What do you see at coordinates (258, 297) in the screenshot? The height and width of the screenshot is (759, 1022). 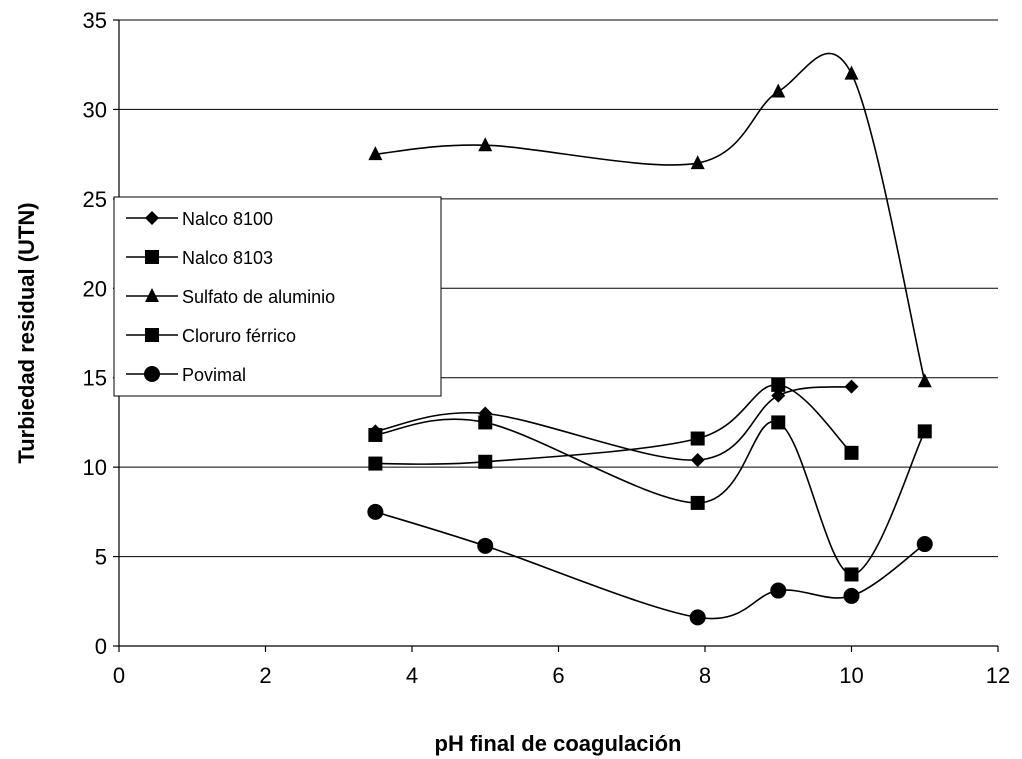 I see `legend-label: Sulfato de aluminio` at bounding box center [258, 297].